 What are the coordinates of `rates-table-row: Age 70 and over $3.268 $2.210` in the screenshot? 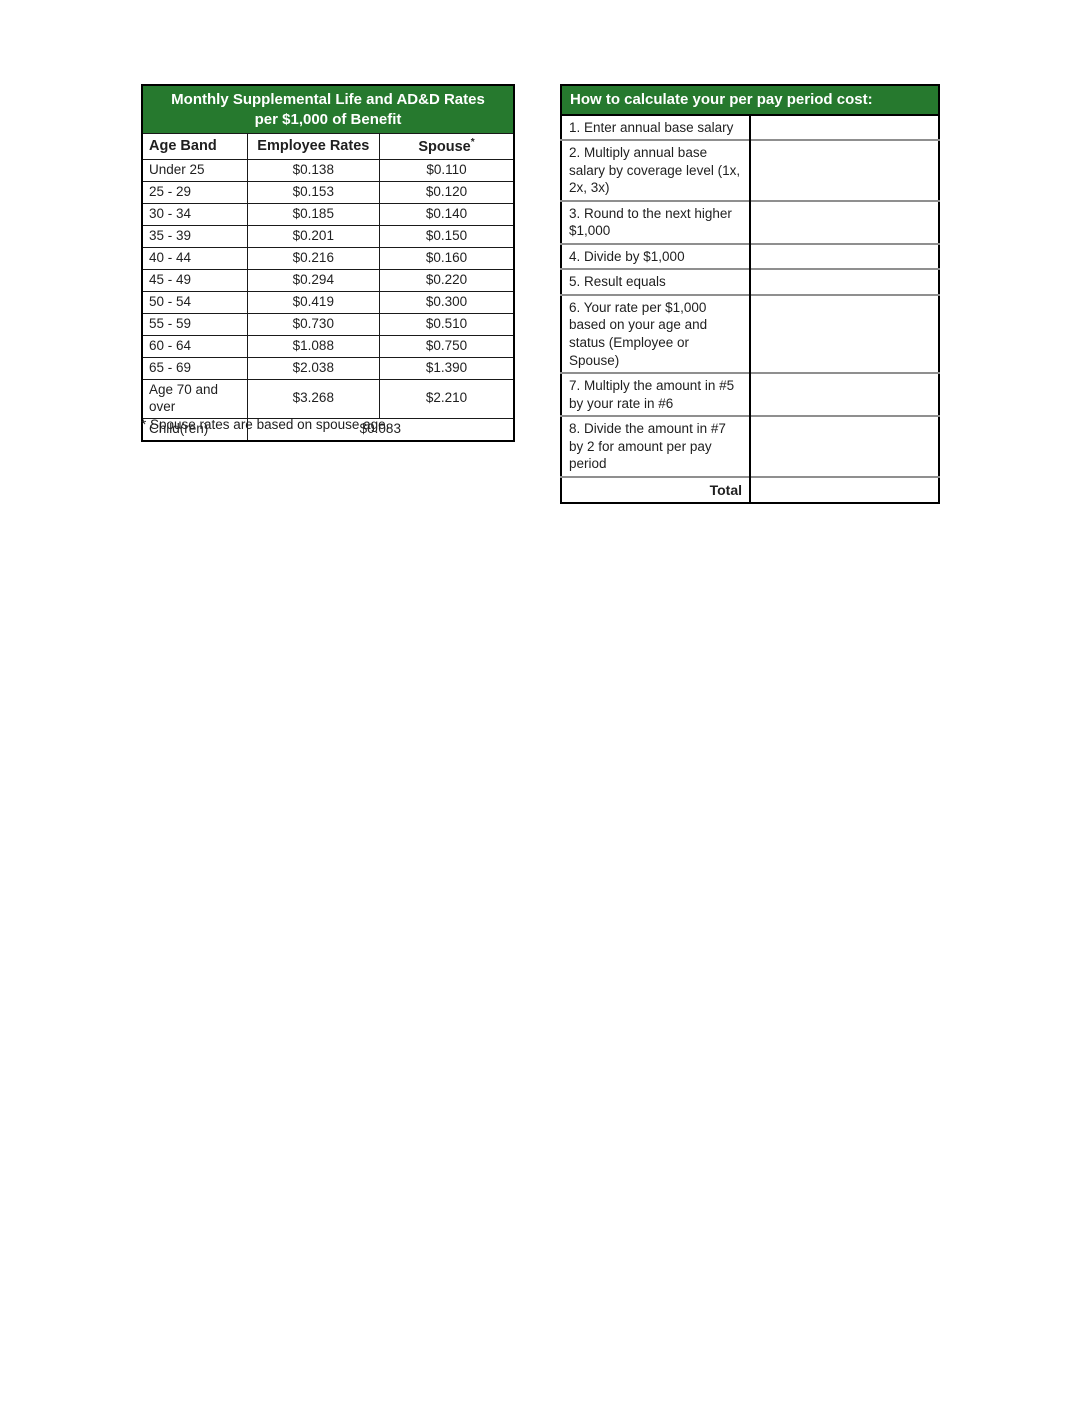 It's located at (328, 398).